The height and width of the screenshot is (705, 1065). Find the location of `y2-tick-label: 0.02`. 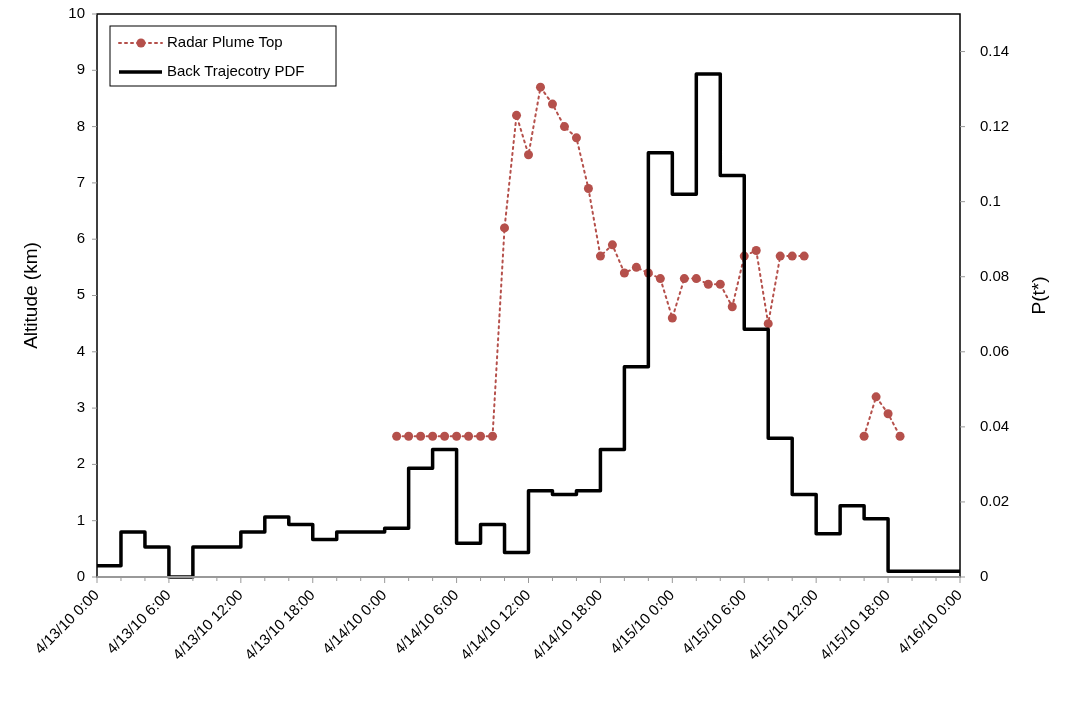

y2-tick-label: 0.02 is located at coordinates (995, 500).